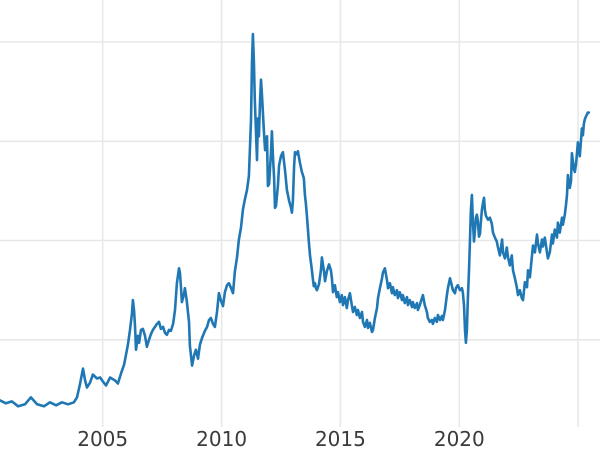 The height and width of the screenshot is (450, 600). I want to click on x-axis-tick-labels: 2005 2010 2015 2020, so click(281, 438).